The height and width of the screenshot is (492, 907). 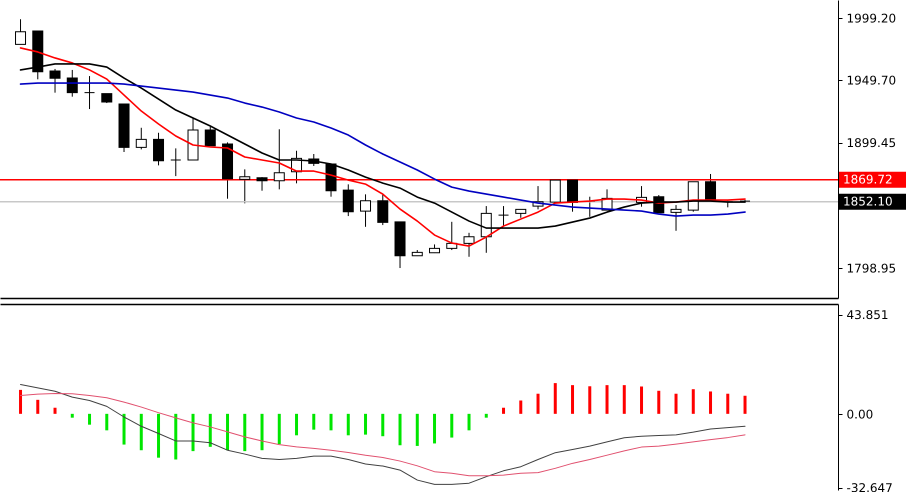 What do you see at coordinates (860, 414) in the screenshot?
I see `y-tick-label: 0.00` at bounding box center [860, 414].